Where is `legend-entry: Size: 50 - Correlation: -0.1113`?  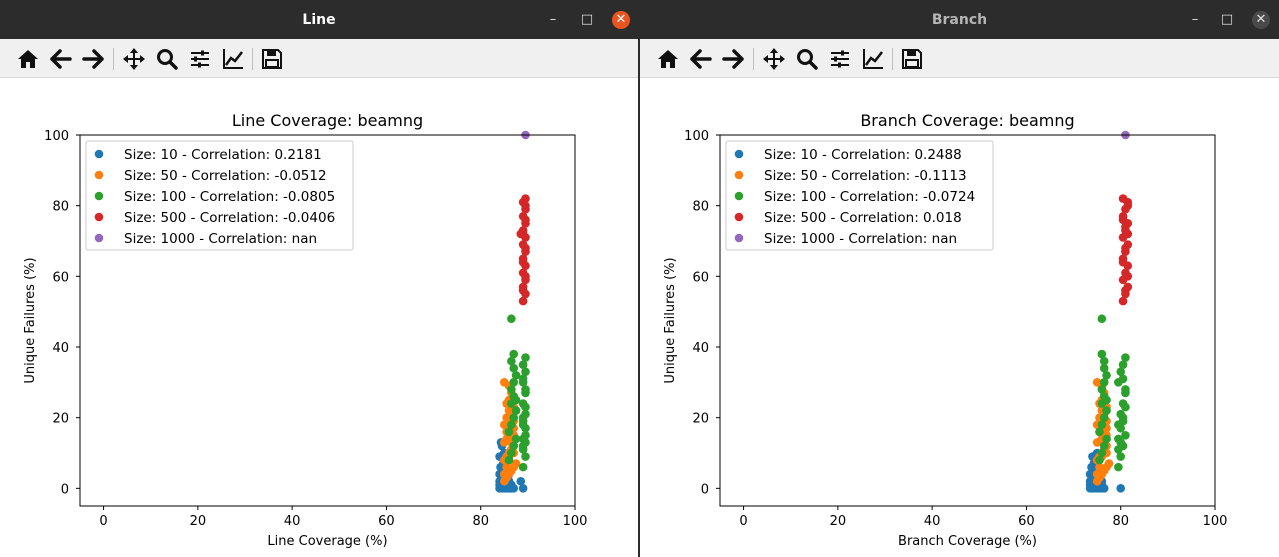
legend-entry: Size: 50 - Correlation: -0.1113 is located at coordinates (865, 176).